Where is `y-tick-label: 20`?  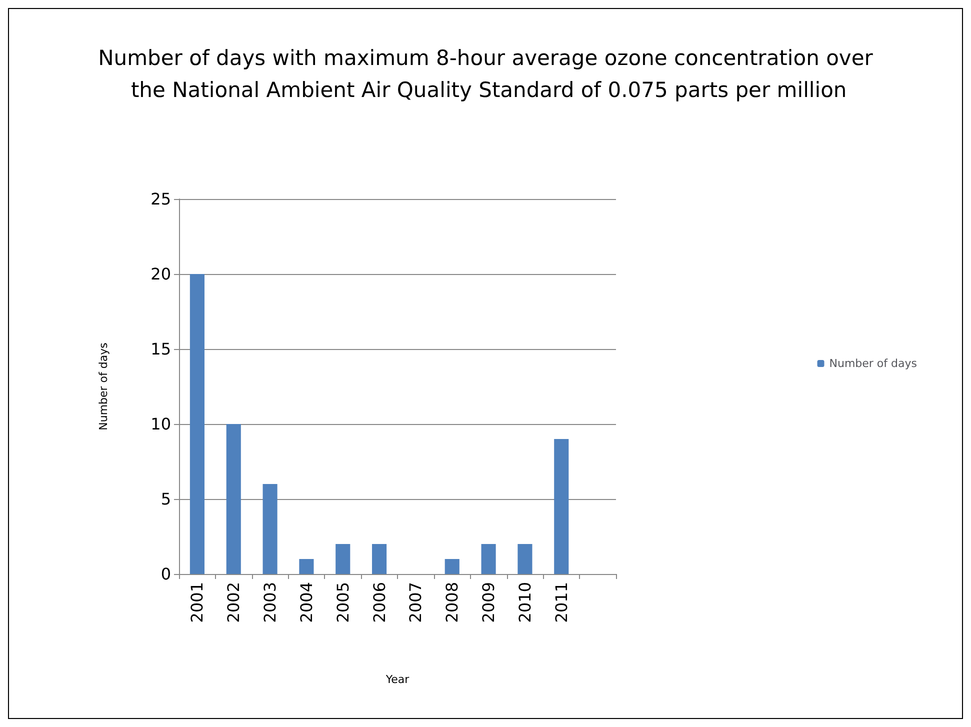 y-tick-label: 20 is located at coordinates (160, 274).